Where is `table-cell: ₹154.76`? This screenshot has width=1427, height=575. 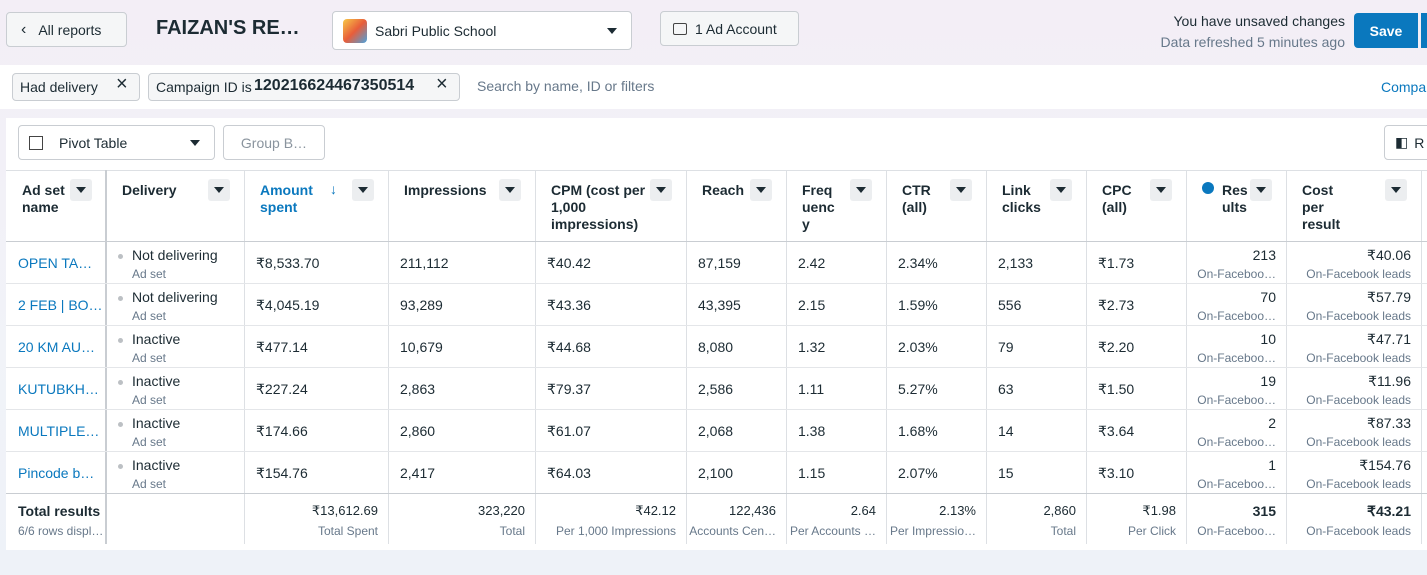 table-cell: ₹154.76 is located at coordinates (282, 473).